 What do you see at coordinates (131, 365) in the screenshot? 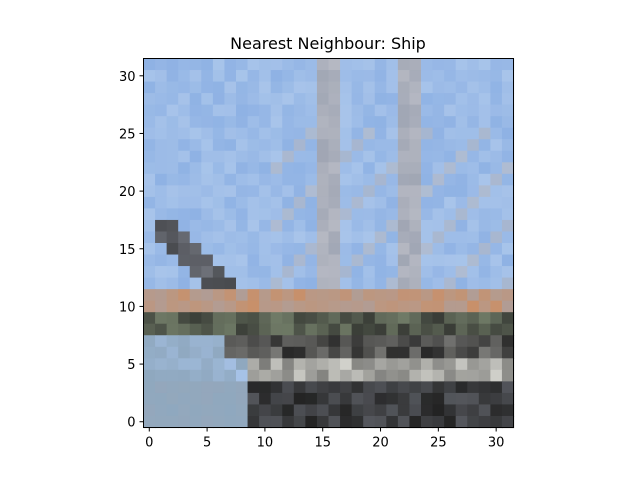
I see `y-tick-label: 5` at bounding box center [131, 365].